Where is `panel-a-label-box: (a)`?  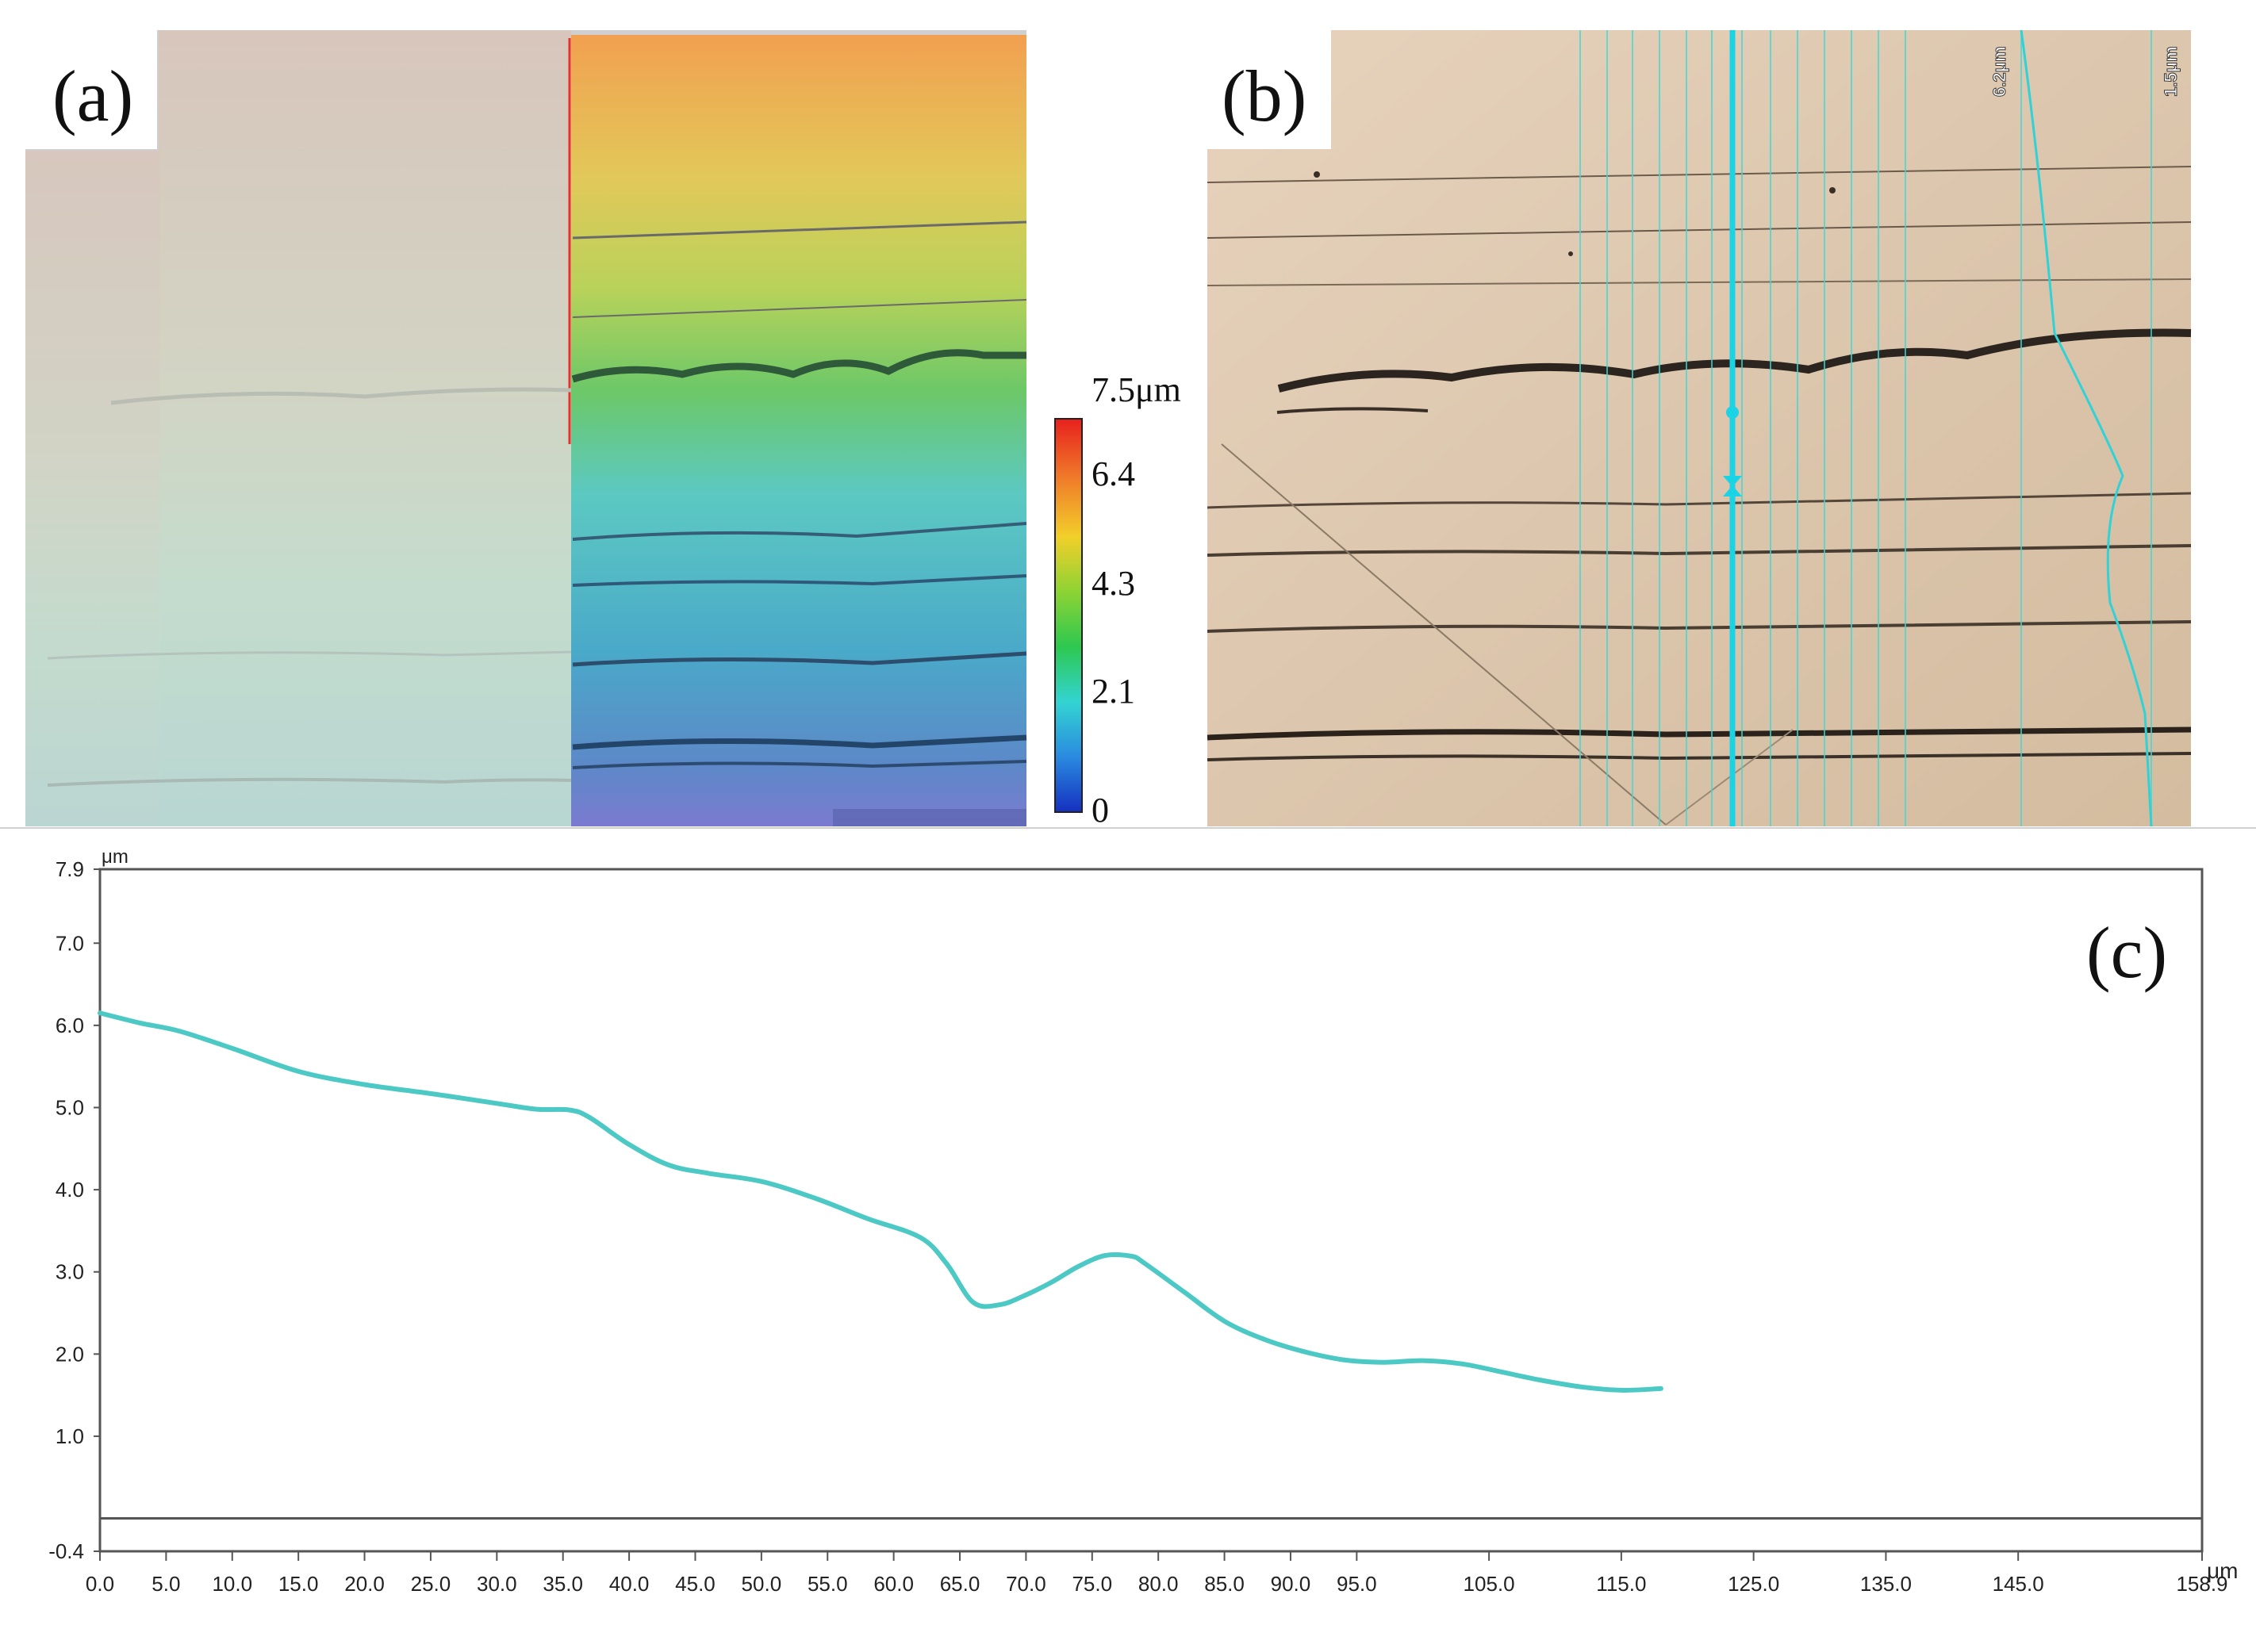 panel-a-label-box: (a) is located at coordinates (91, 89).